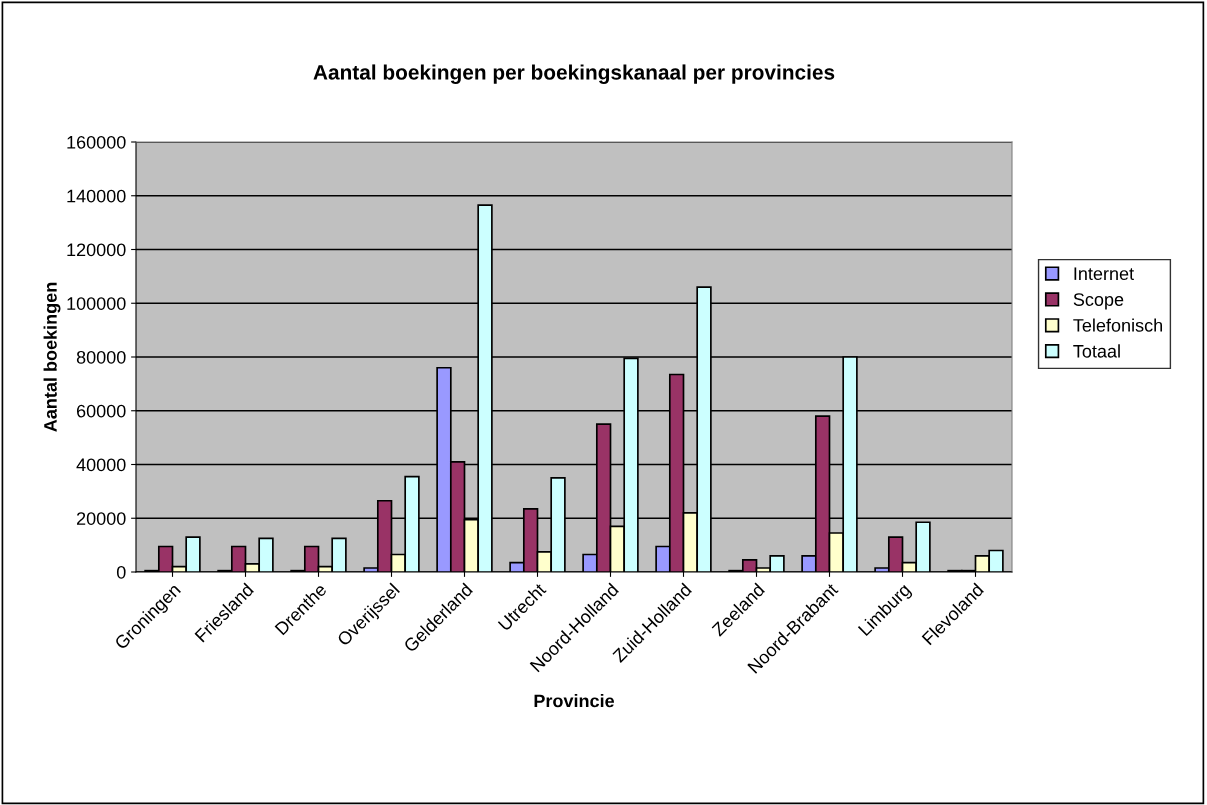  I want to click on legend-label: Internet, so click(1104, 274).